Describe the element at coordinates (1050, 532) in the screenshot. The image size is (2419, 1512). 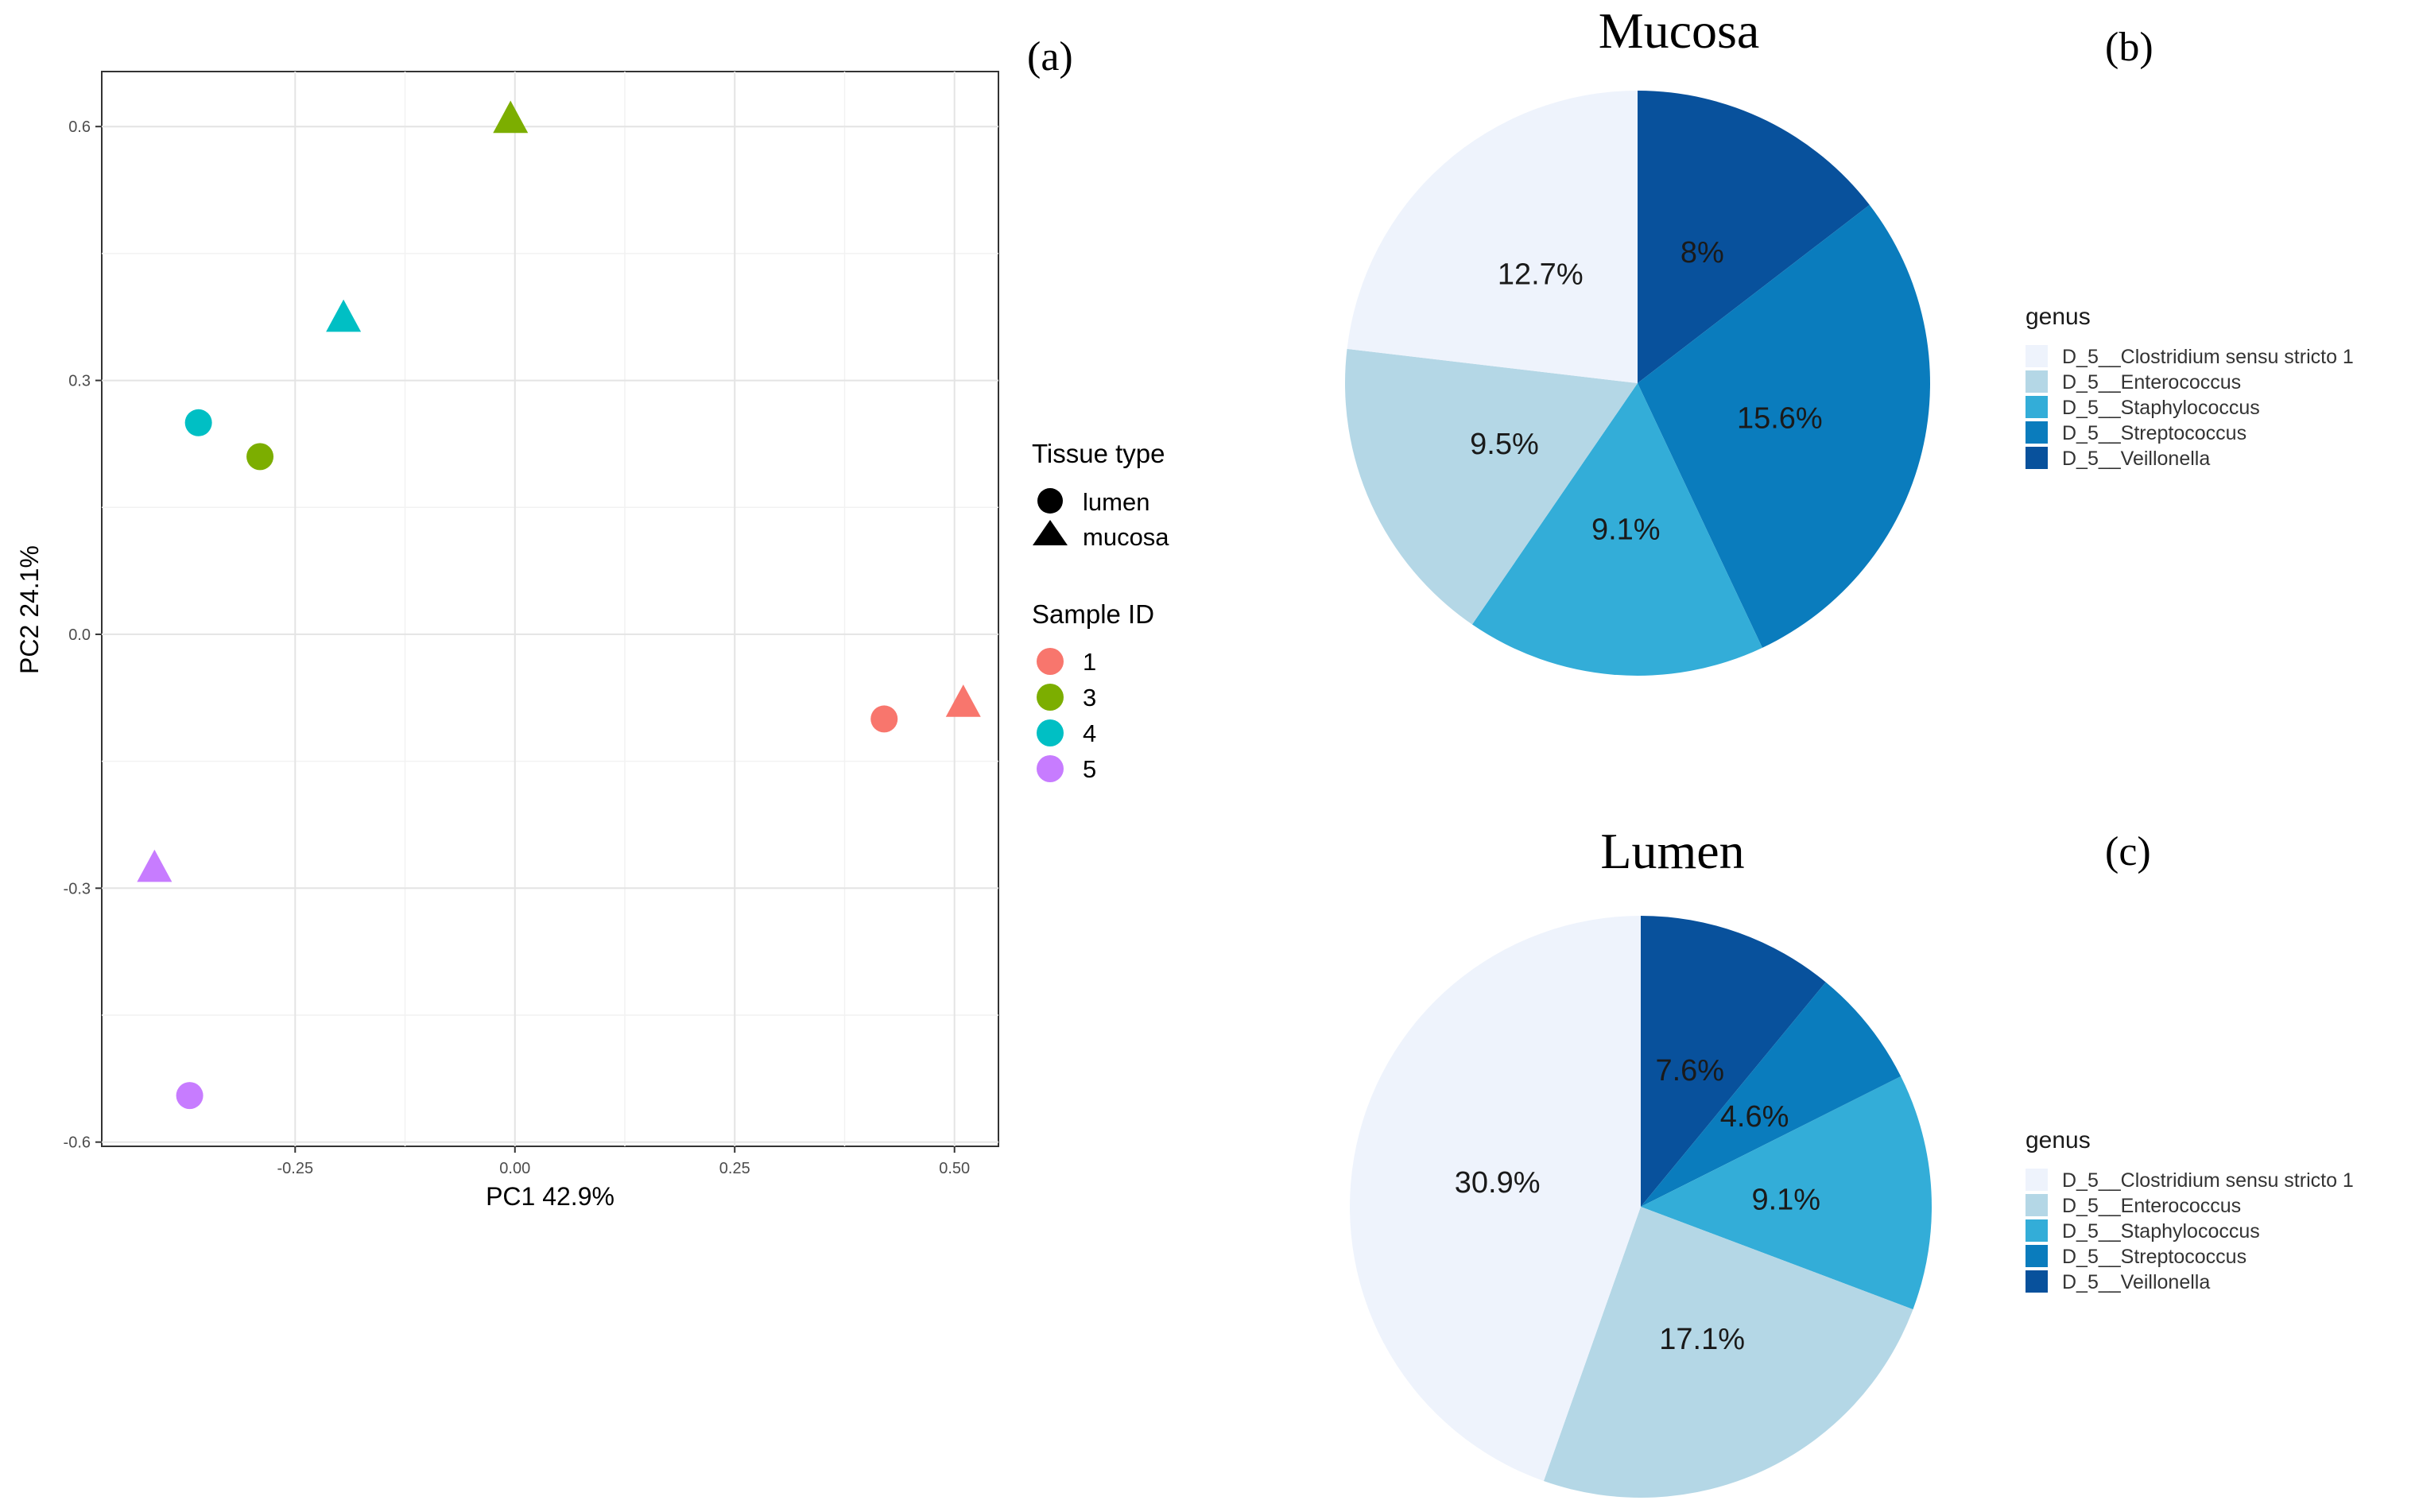
I see `legend-triangle-marker` at that location.